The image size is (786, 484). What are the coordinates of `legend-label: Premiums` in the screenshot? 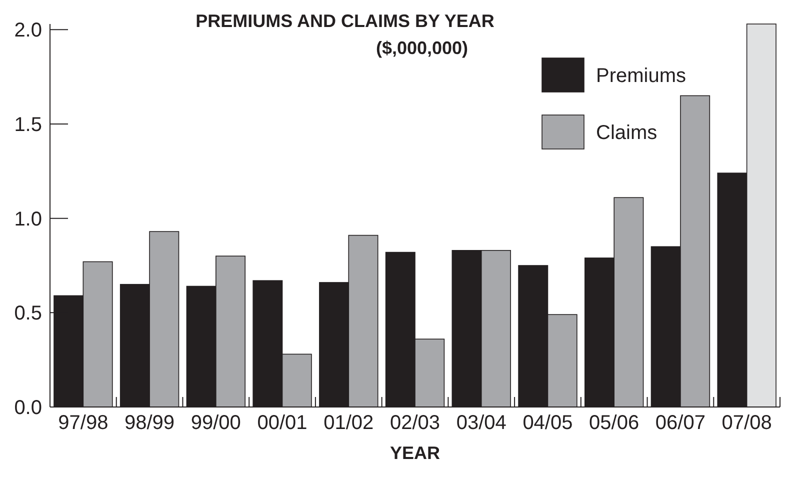 It's located at (641, 76).